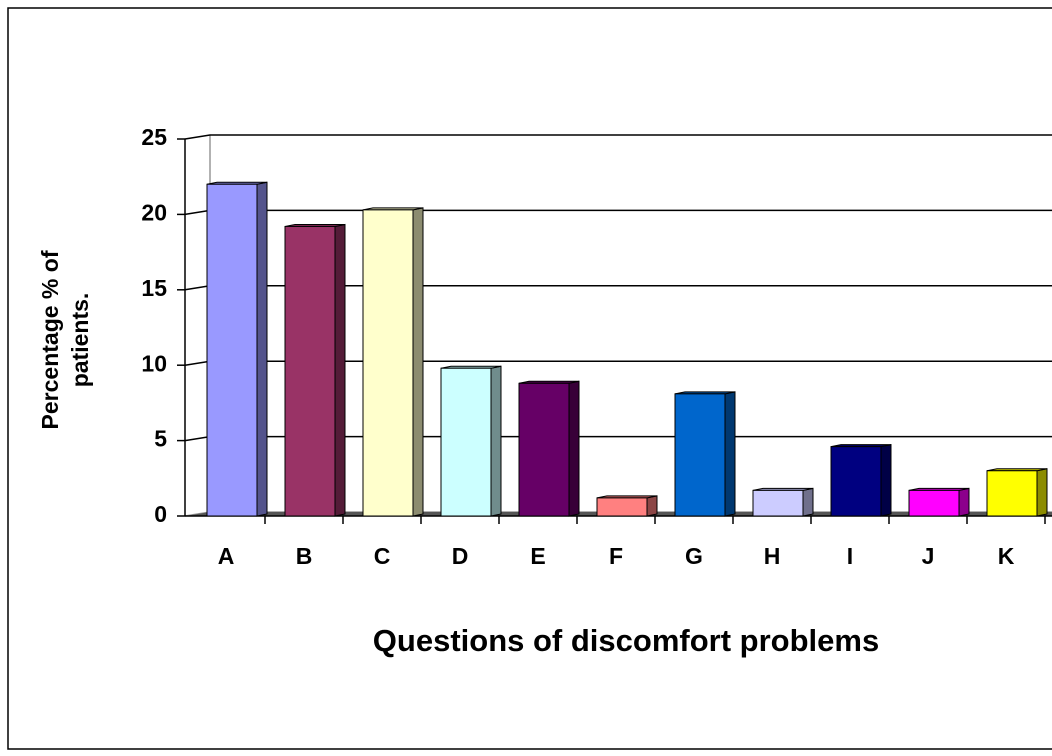 The image size is (1052, 756). What do you see at coordinates (80, 340) in the screenshot?
I see `y-axis-title: patients.` at bounding box center [80, 340].